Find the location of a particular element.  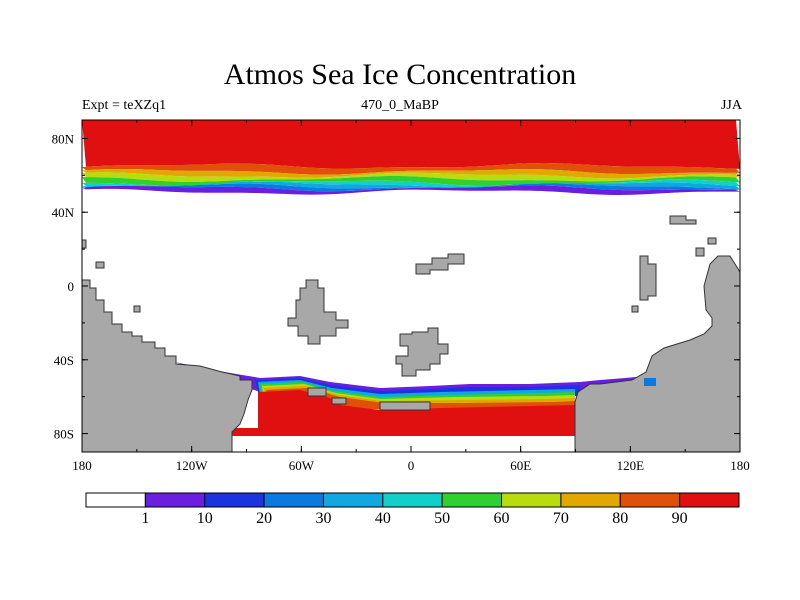

land-equatorial-island-west is located at coordinates (318, 312).